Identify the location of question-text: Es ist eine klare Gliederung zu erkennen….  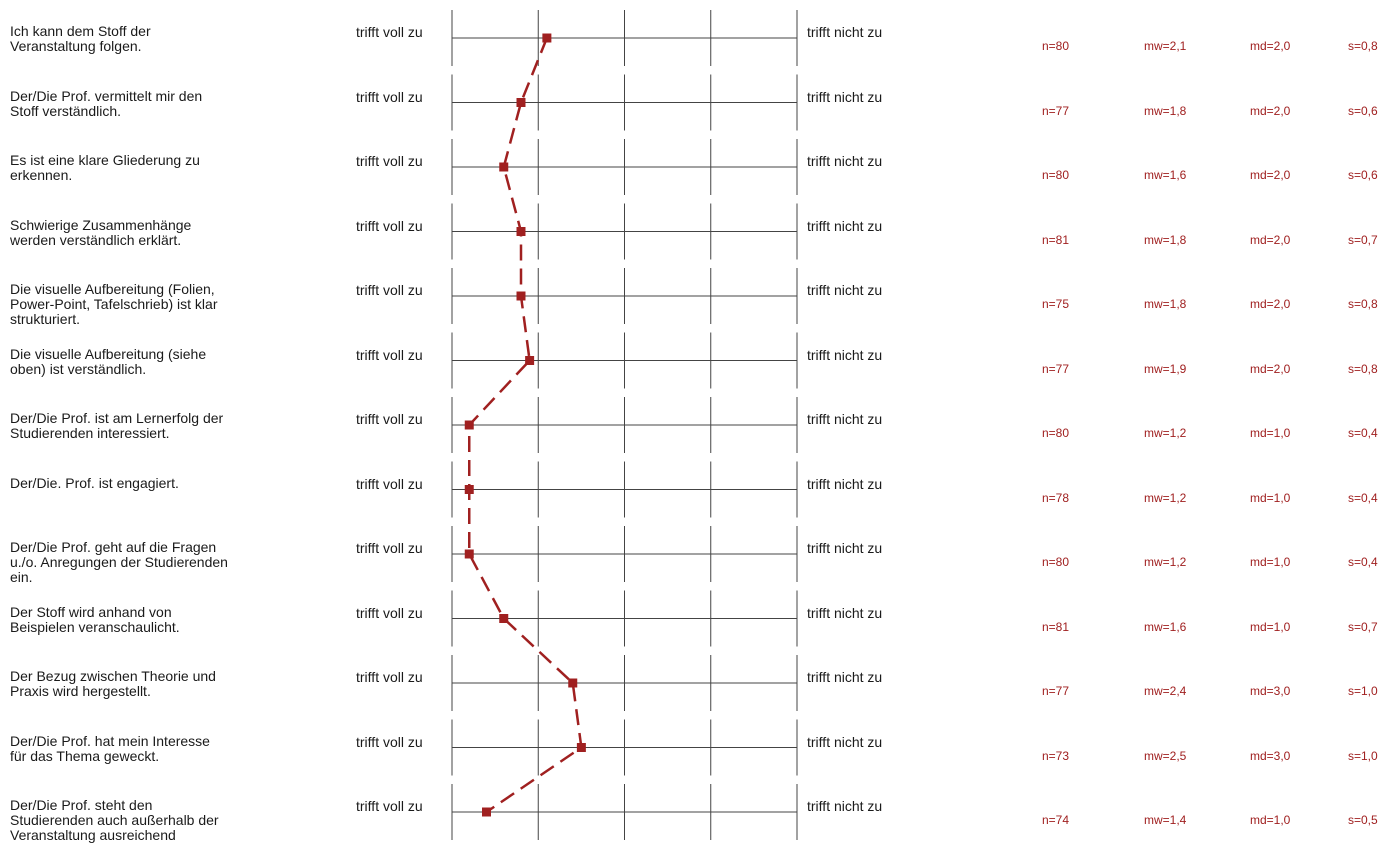
(105, 167).